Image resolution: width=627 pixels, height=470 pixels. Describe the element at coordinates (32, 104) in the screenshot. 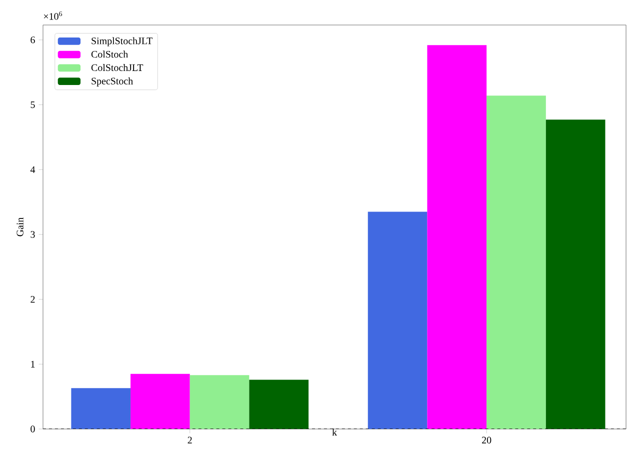

I see `y-tick-label: 5` at that location.